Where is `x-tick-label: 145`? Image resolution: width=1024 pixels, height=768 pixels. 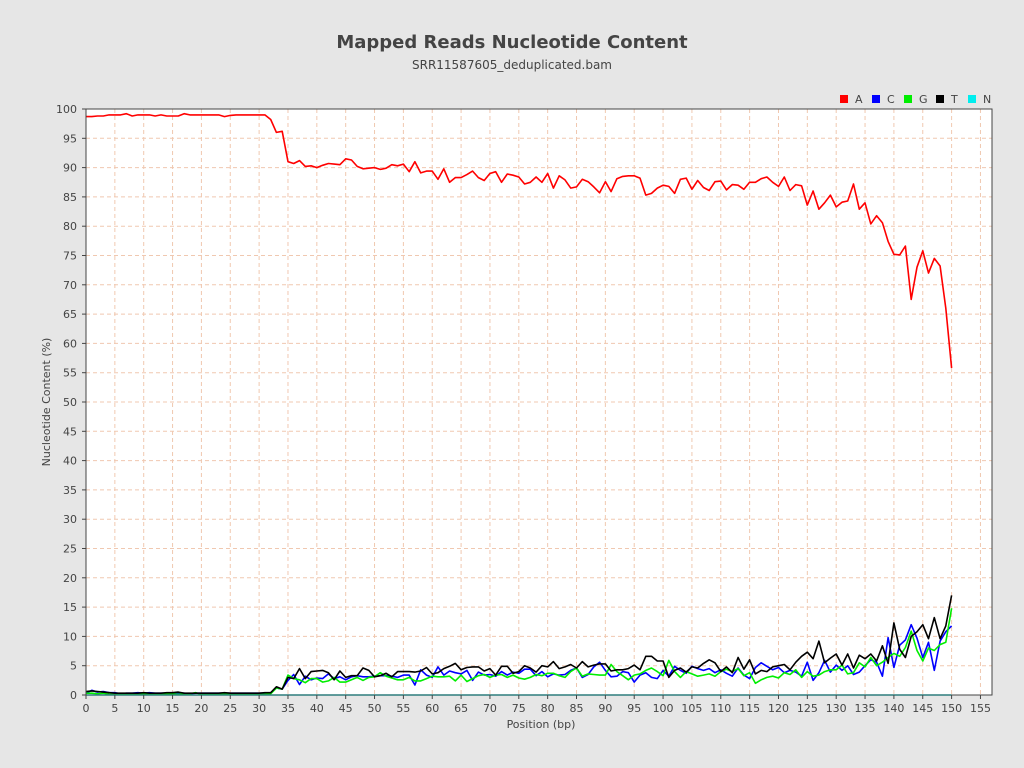 x-tick-label: 145 is located at coordinates (922, 708).